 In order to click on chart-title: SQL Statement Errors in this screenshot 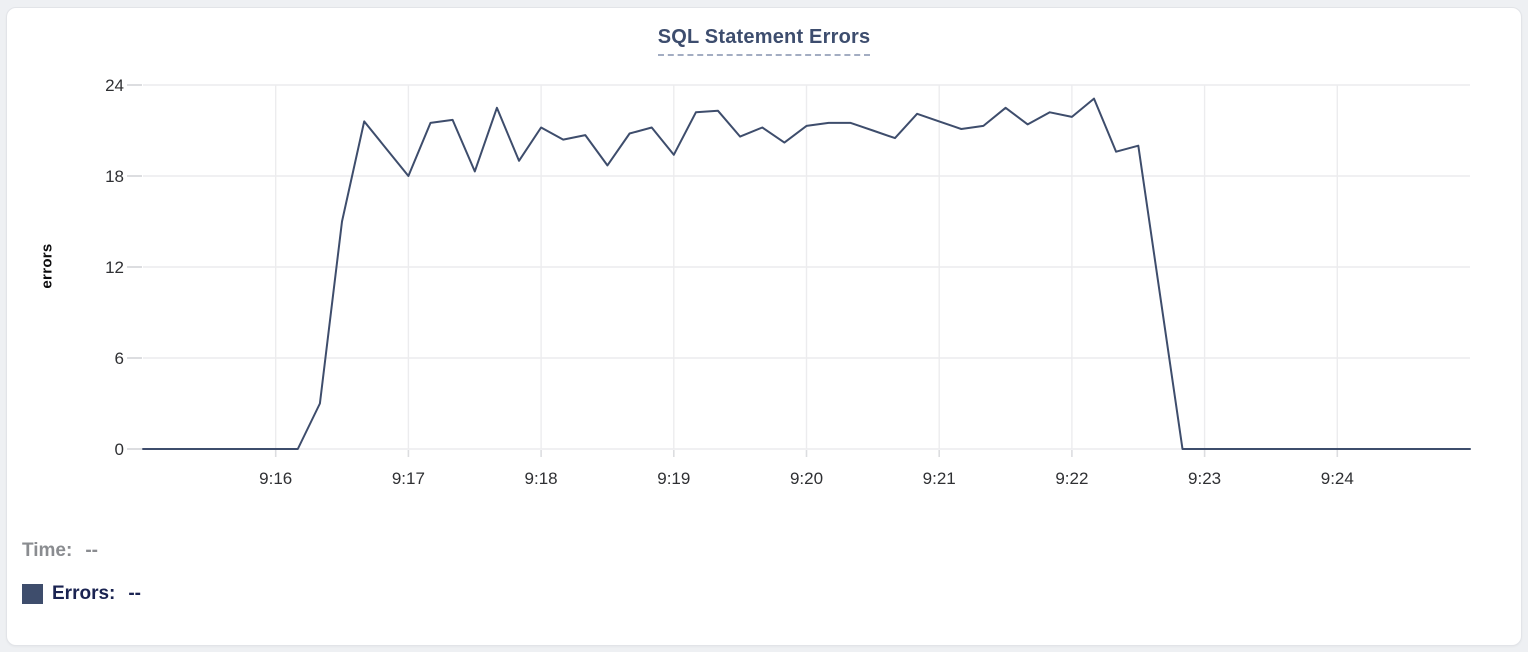, I will do `click(764, 41)`.